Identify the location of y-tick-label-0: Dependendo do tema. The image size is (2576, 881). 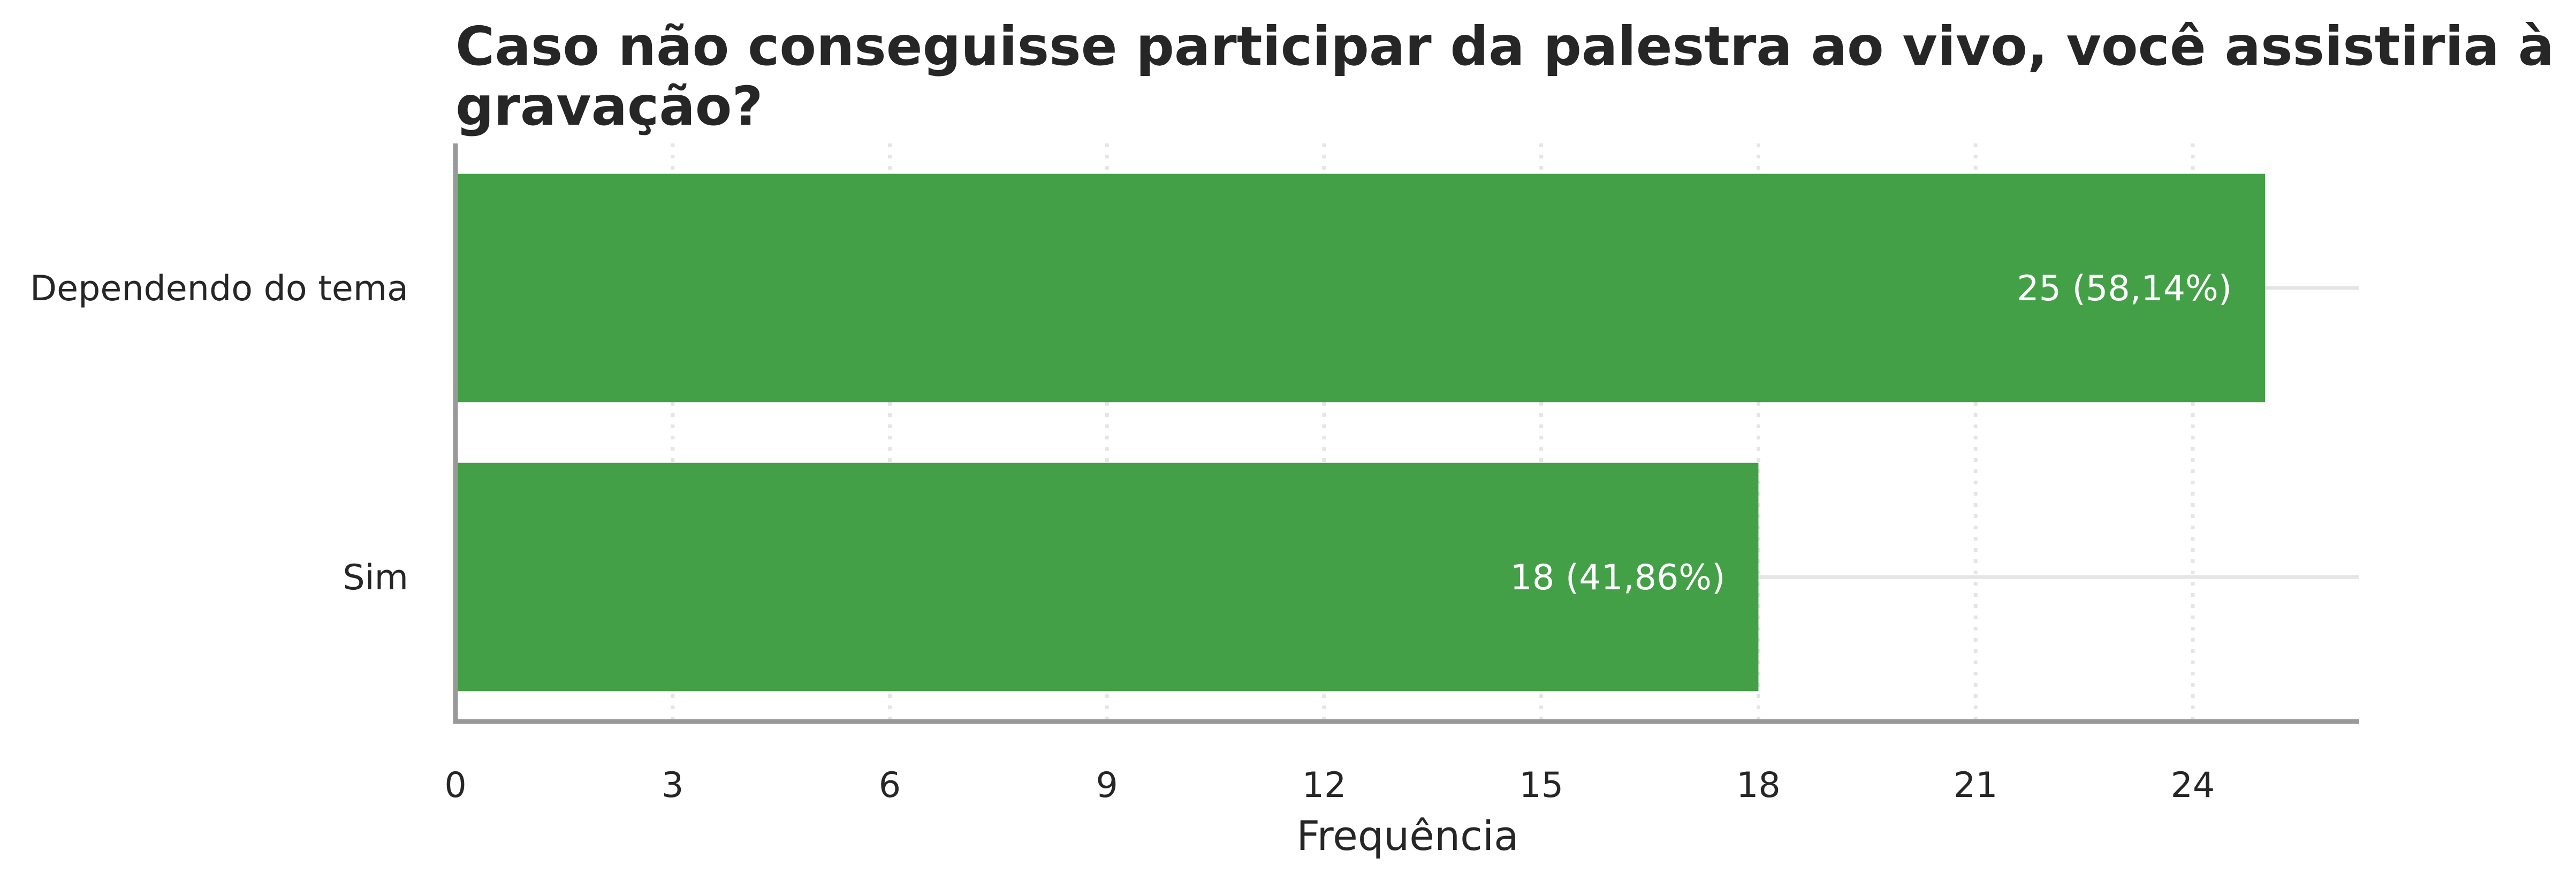
(219, 289).